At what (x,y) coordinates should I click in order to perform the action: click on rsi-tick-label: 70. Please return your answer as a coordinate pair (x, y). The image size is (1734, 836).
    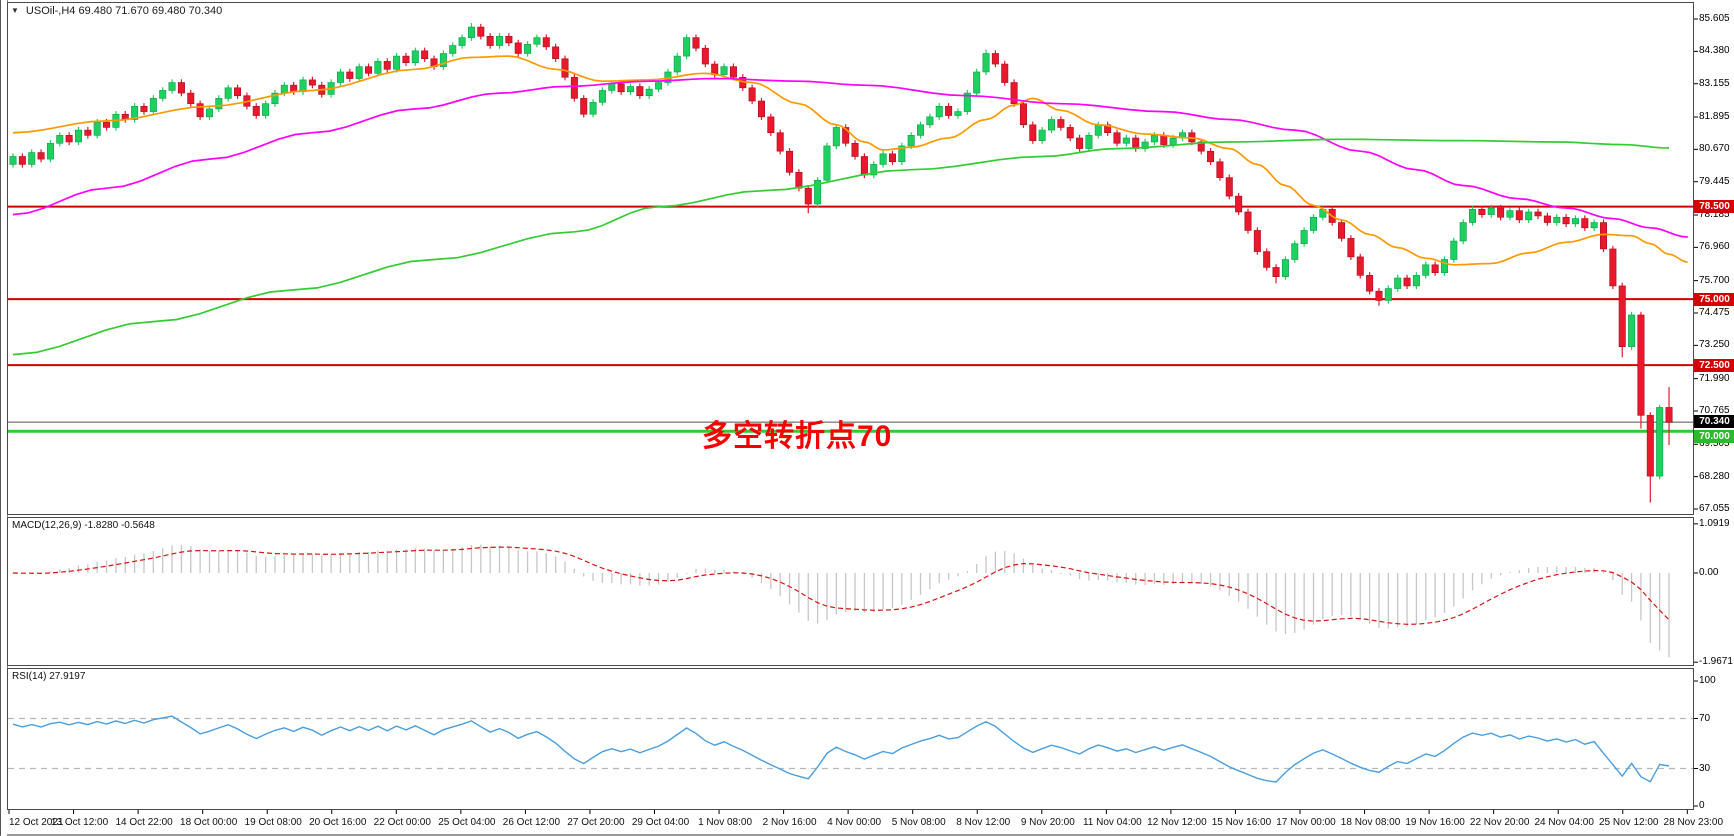
    Looking at the image, I should click on (1705, 718).